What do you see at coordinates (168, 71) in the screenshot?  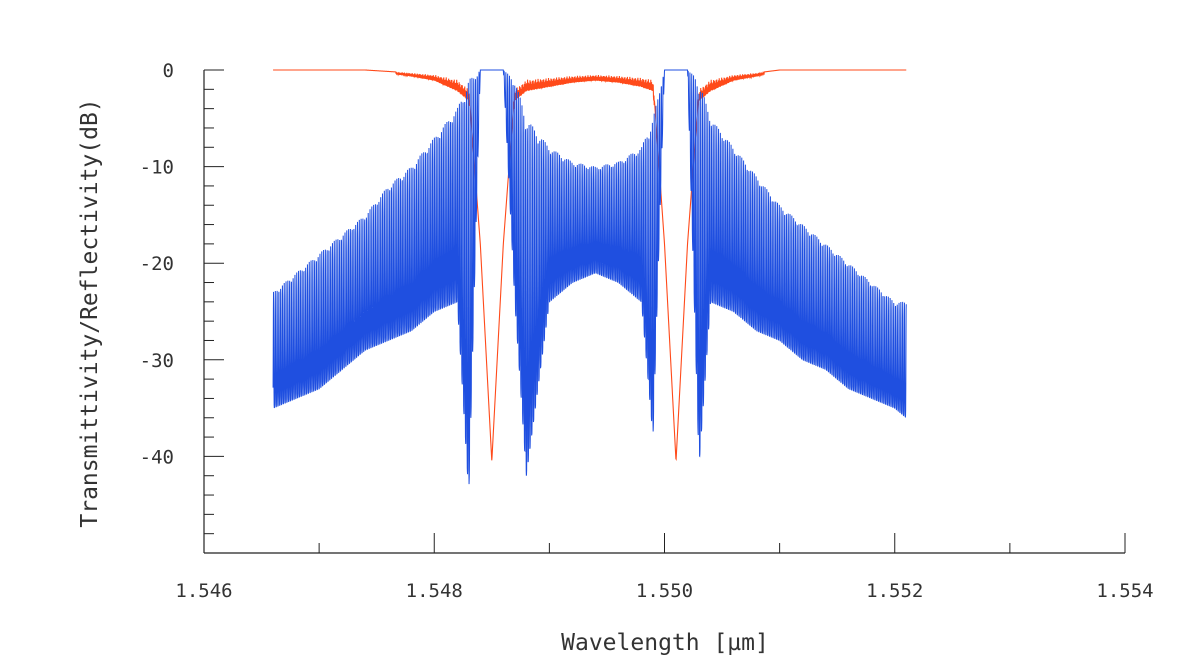 I see `y-tick-label: 0` at bounding box center [168, 71].